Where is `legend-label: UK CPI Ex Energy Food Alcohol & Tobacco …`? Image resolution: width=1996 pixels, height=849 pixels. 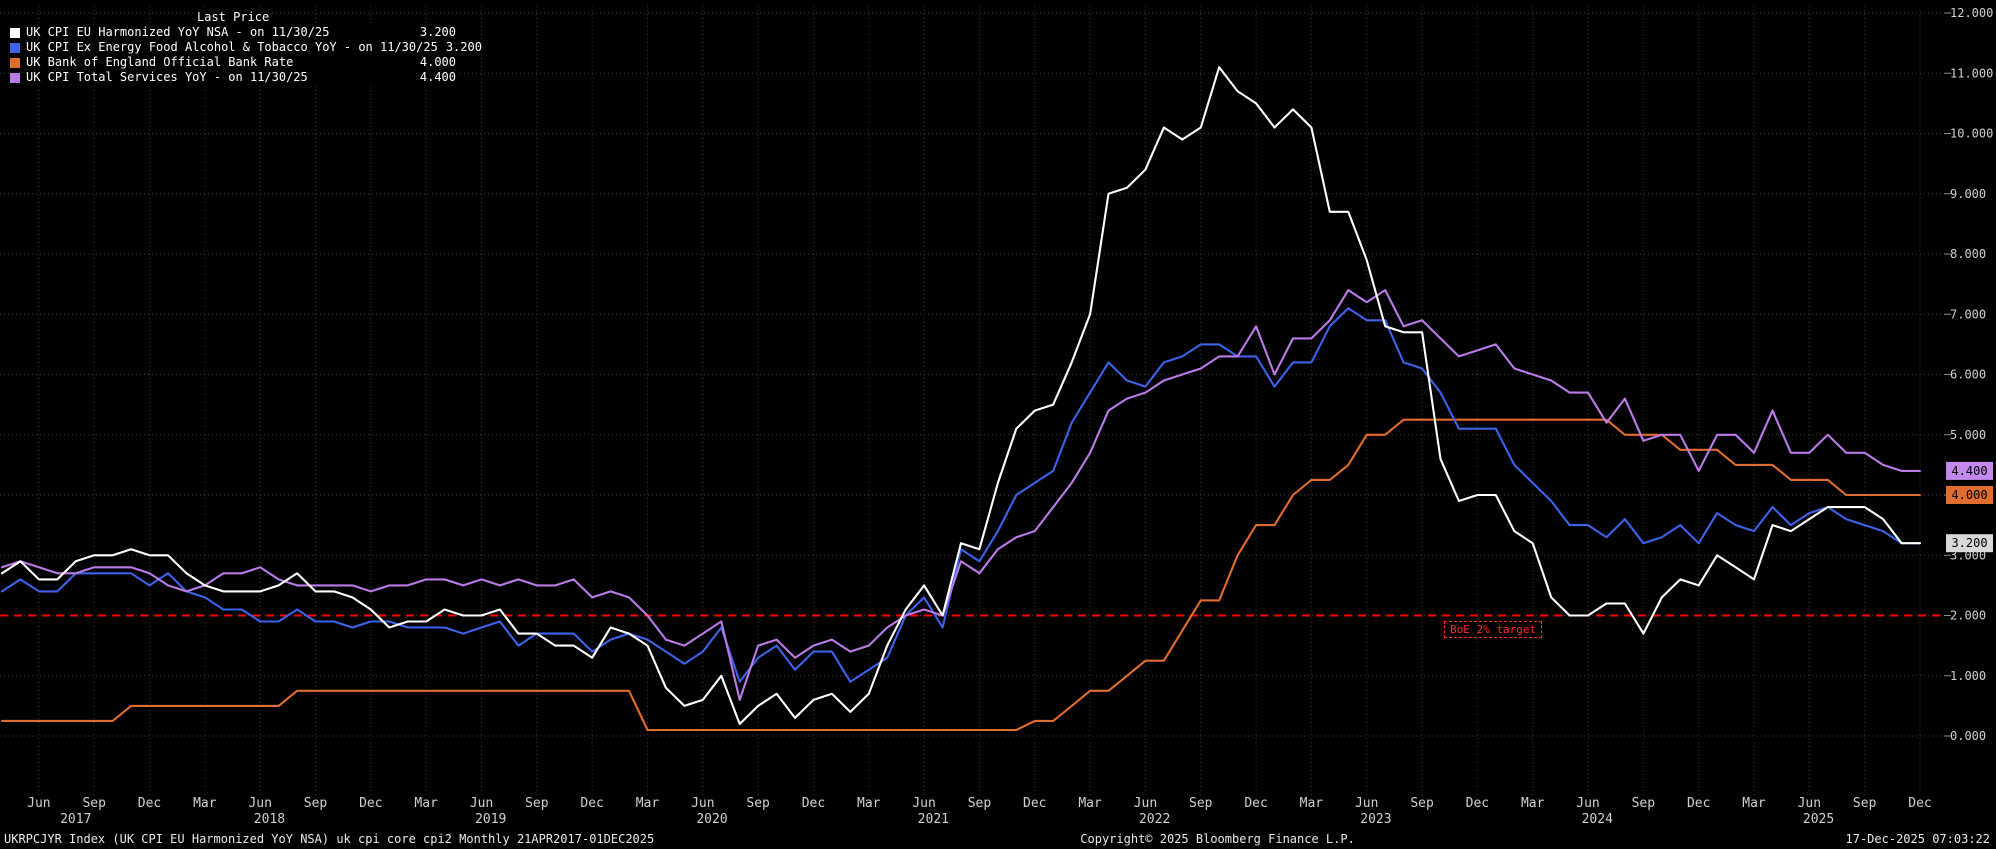
legend-label: UK CPI Ex Energy Food Alcohol & Tobacco … is located at coordinates (232, 47).